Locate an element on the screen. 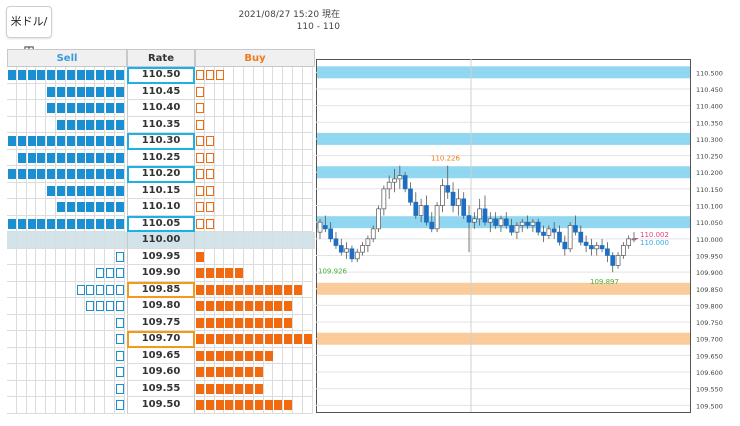 The image size is (740, 426). rate-cell: 109.65 is located at coordinates (161, 355).